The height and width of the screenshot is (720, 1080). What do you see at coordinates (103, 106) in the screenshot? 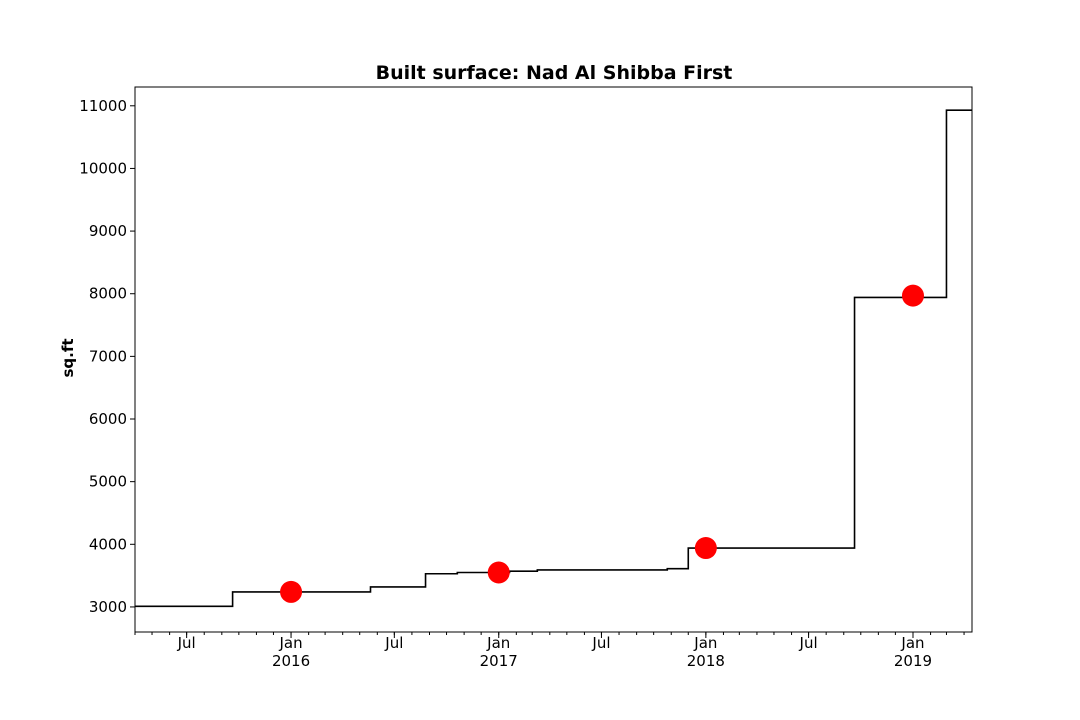
I see `y-tick-label: 11000` at bounding box center [103, 106].